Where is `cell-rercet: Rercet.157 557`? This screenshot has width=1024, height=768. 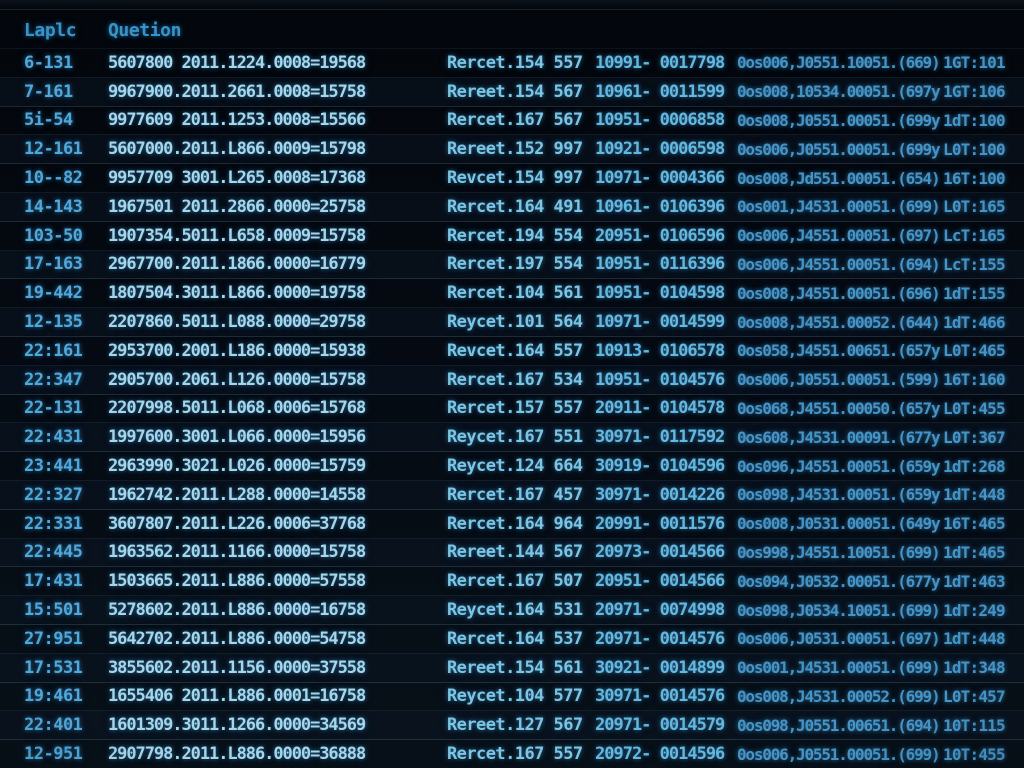 cell-rercet: Rercet.157 557 is located at coordinates (515, 408).